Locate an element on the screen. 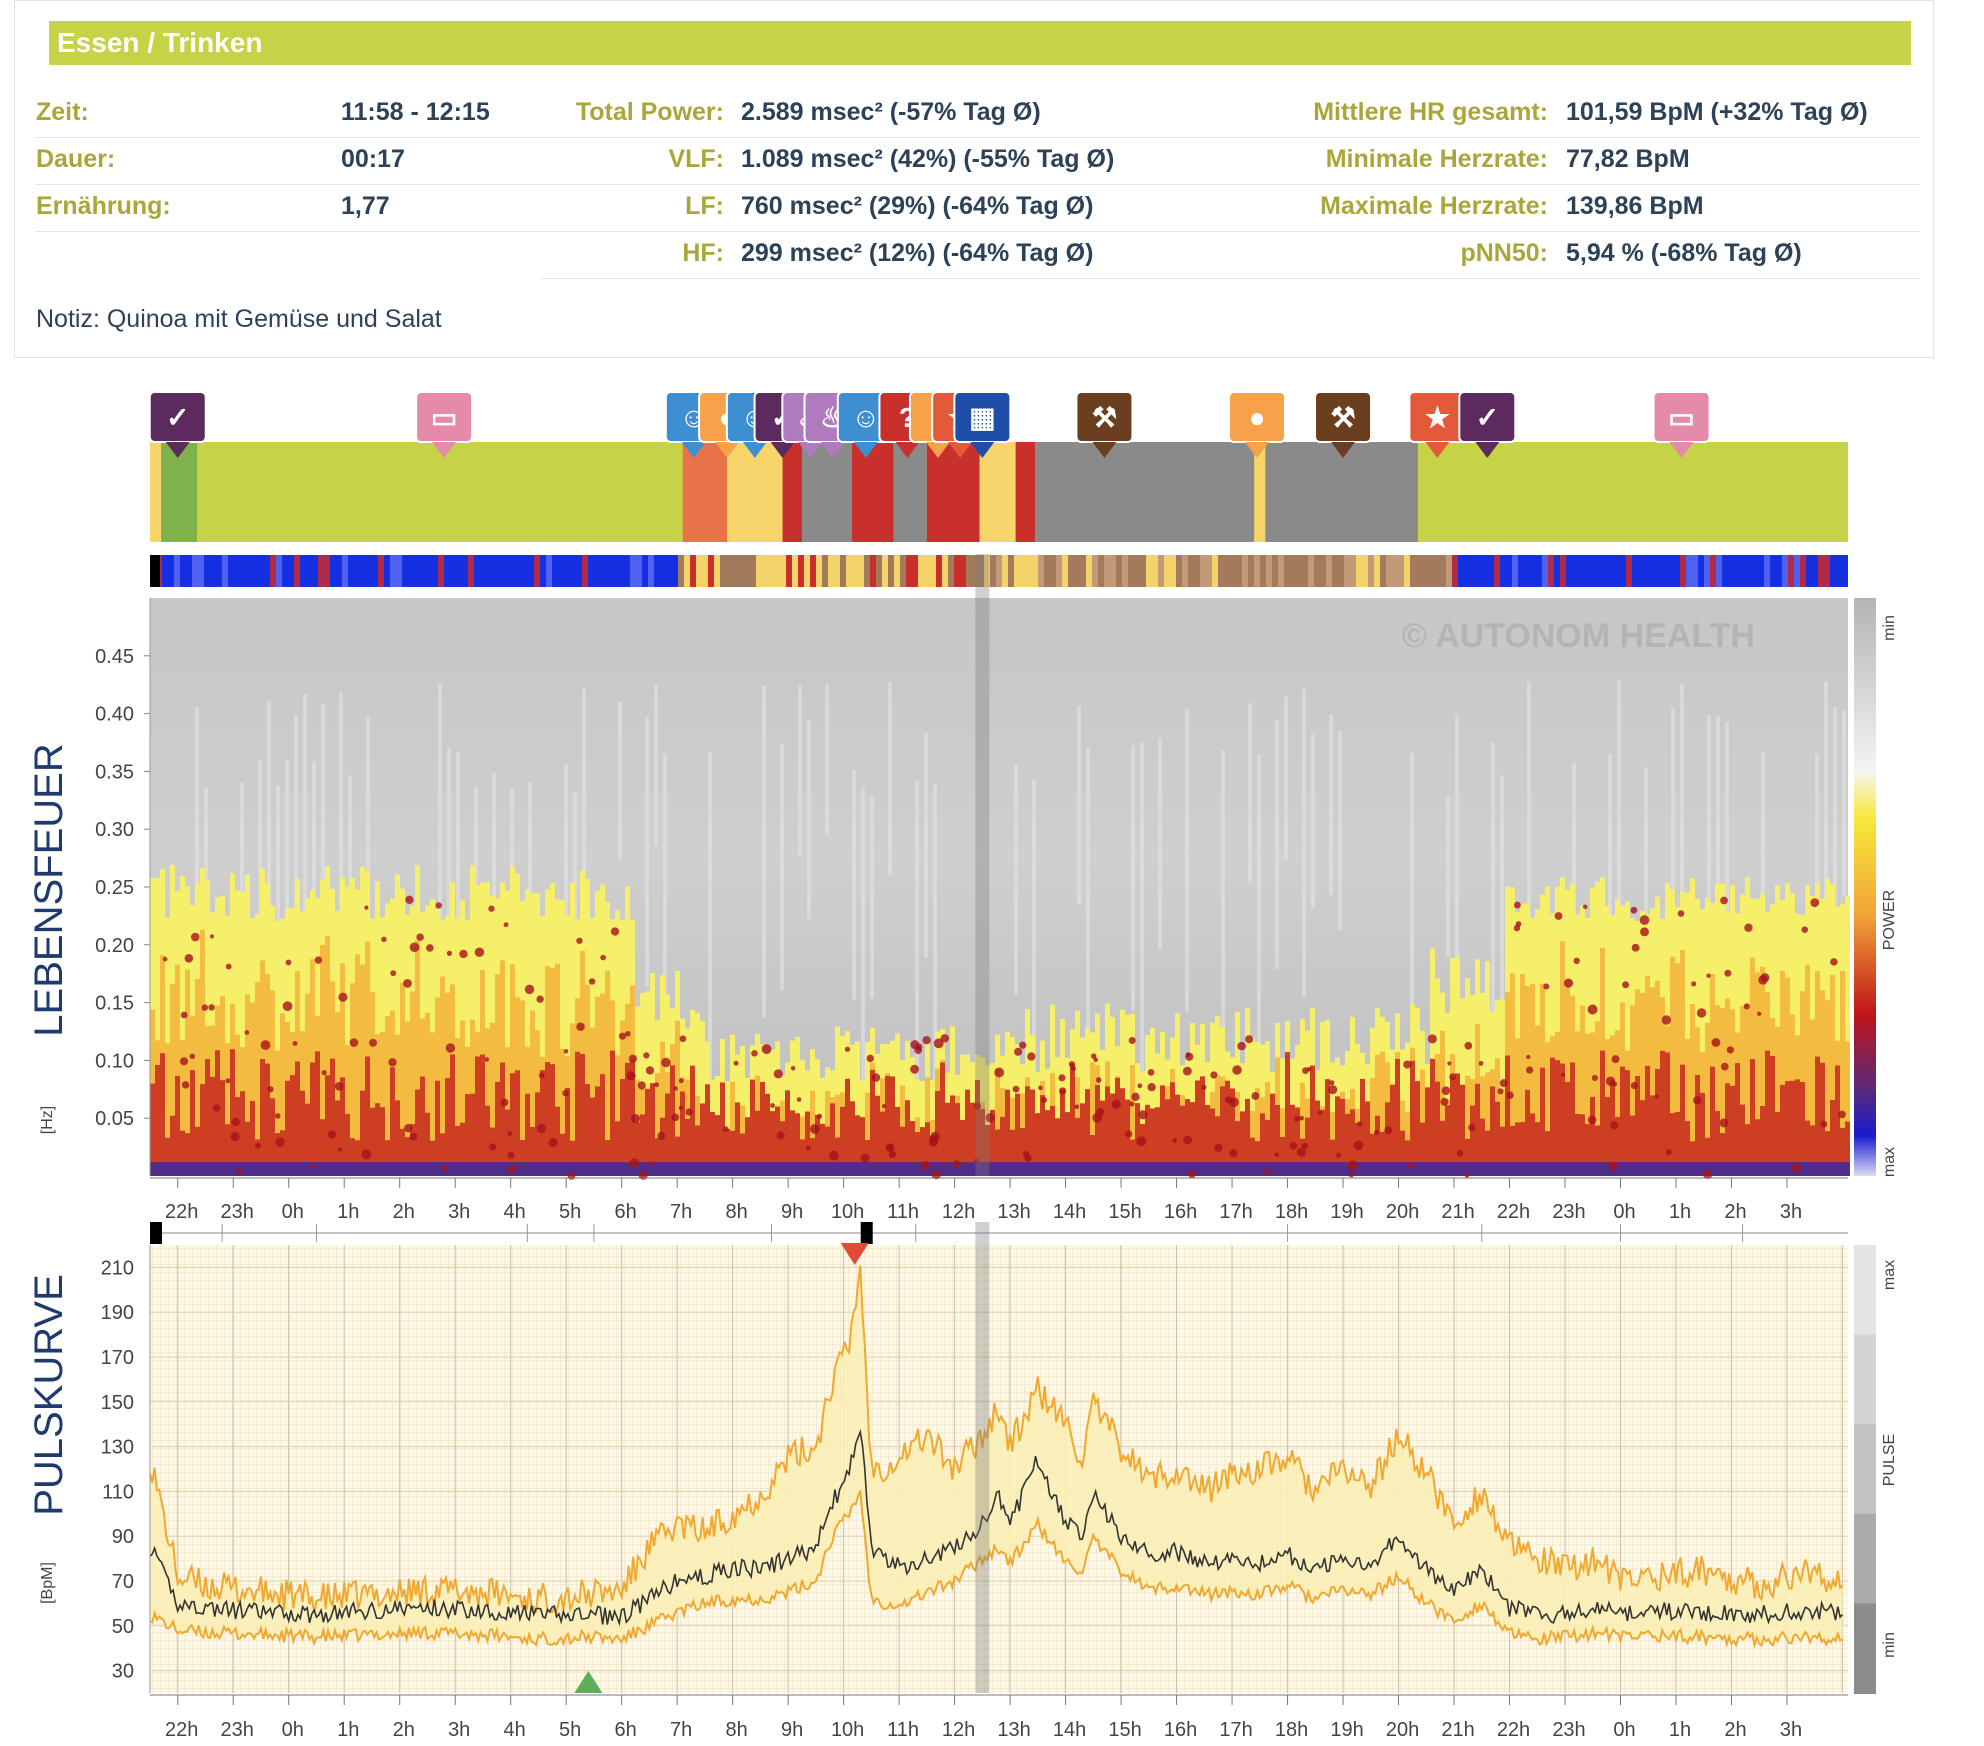 Image resolution: width=1984 pixels, height=1746 pixels. activity-block-stress_orange is located at coordinates (705, 492).